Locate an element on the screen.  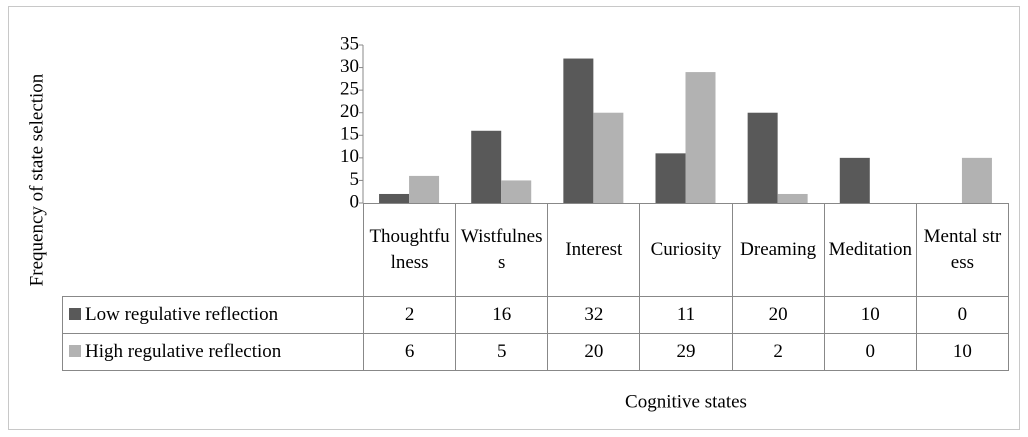
category-label: Mental stress is located at coordinates (962, 250).